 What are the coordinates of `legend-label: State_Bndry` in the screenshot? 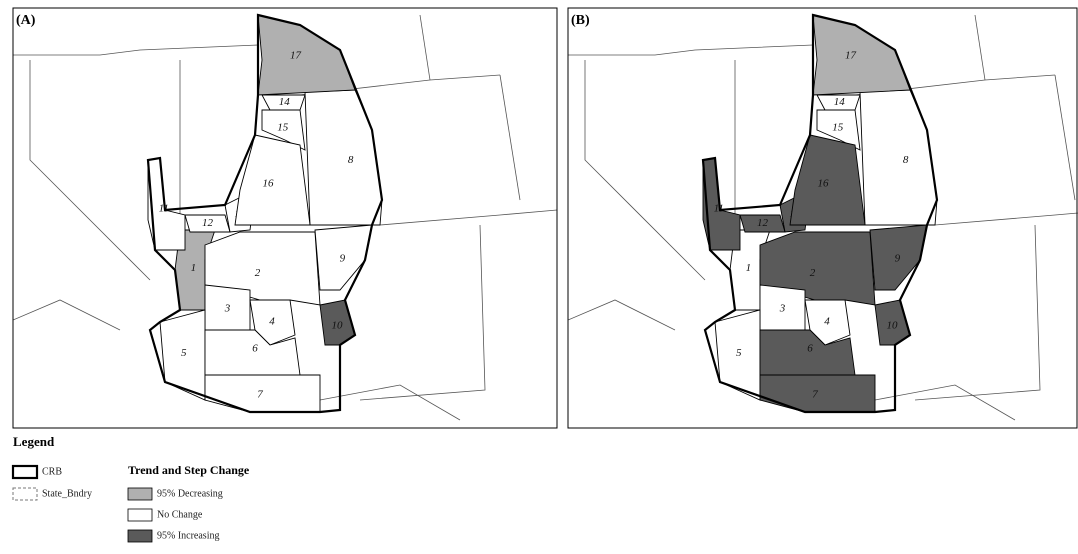 It's located at (67, 493).